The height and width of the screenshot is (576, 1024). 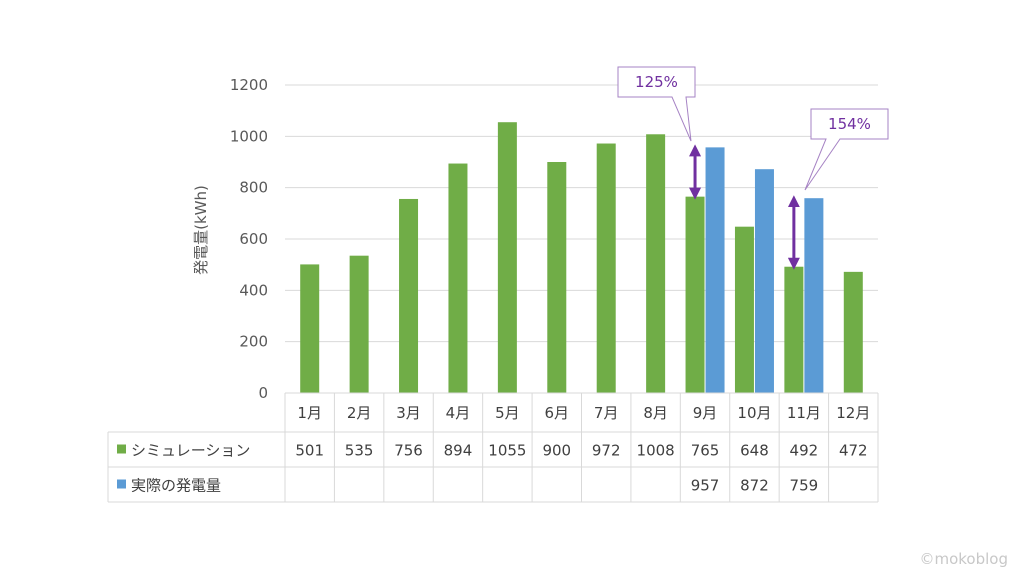 I want to click on x-tick-label: 1月, so click(x=309, y=413).